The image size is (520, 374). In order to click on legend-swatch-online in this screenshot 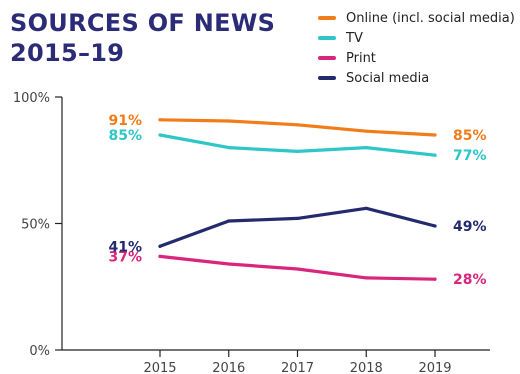, I will do `click(327, 18)`.